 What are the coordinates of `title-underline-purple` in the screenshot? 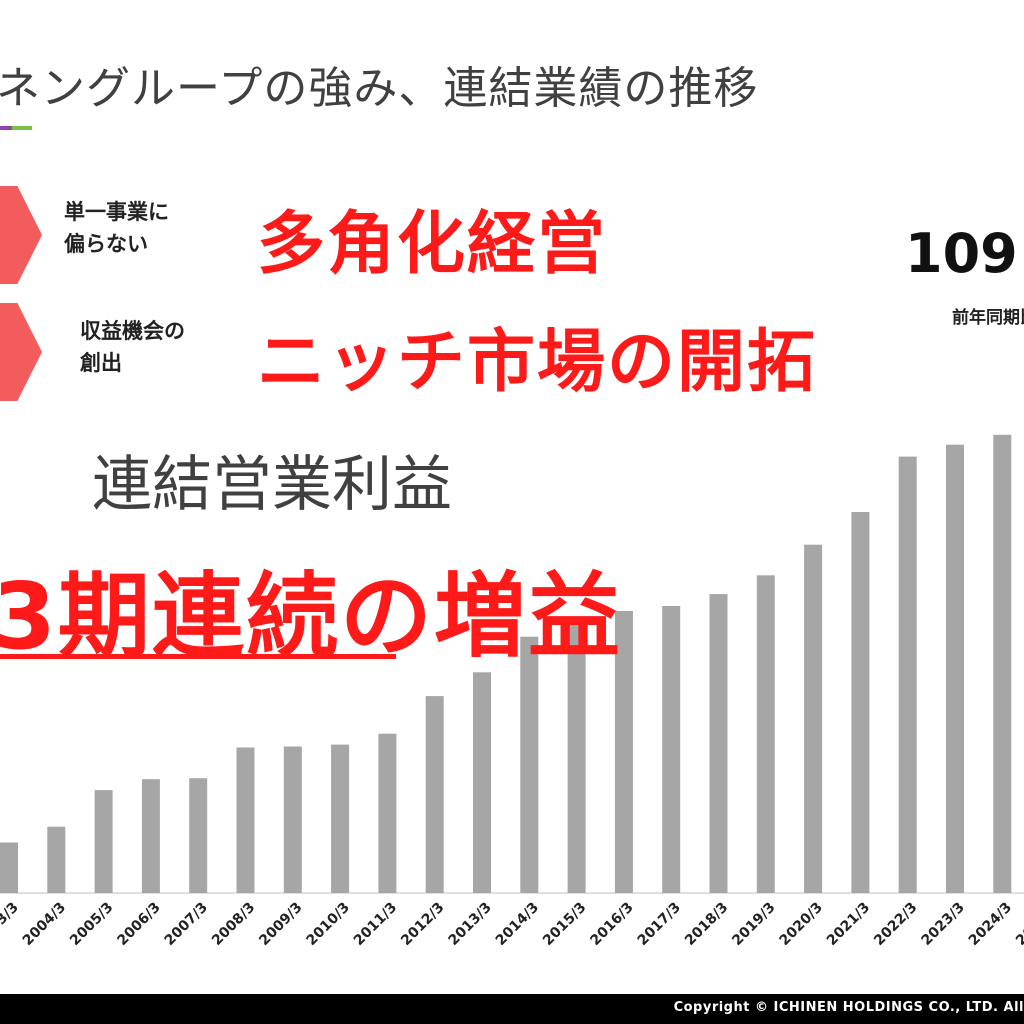 It's located at (6, 128).